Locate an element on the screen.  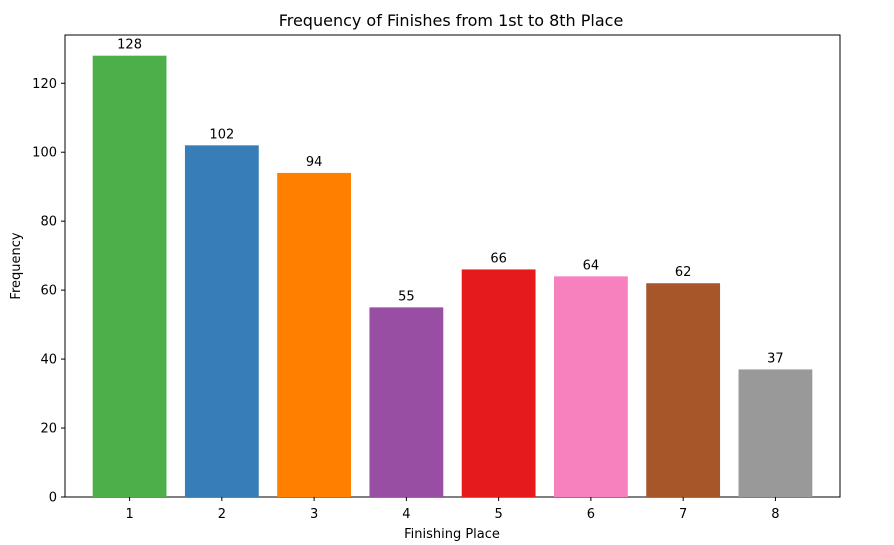
x-tick-label-4: 4 is located at coordinates (406, 514).